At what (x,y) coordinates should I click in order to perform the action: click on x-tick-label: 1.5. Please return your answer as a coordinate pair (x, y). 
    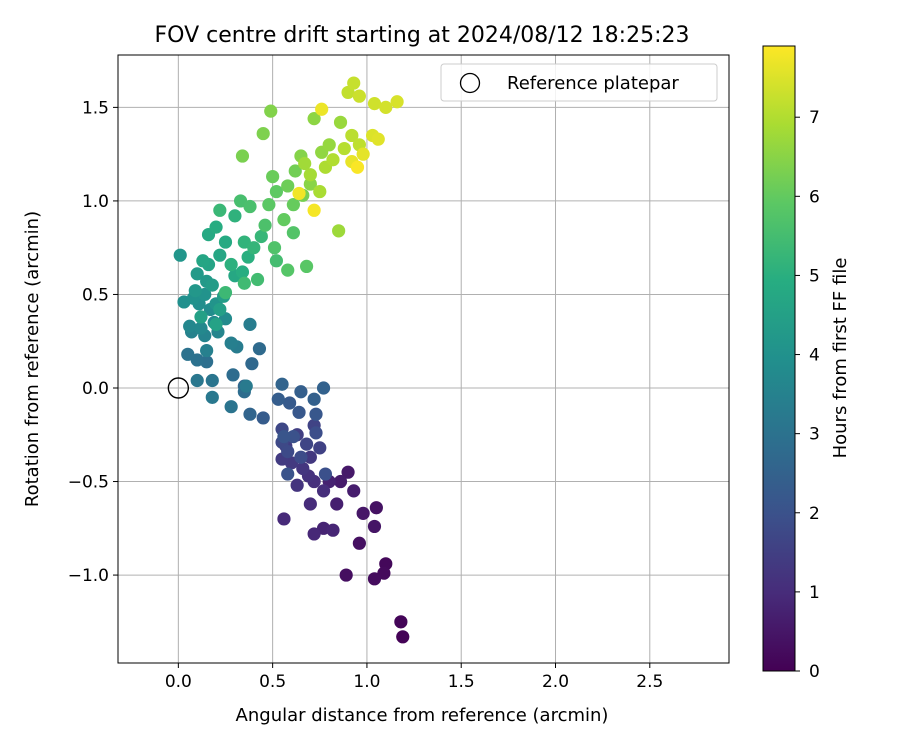
    Looking at the image, I should click on (461, 682).